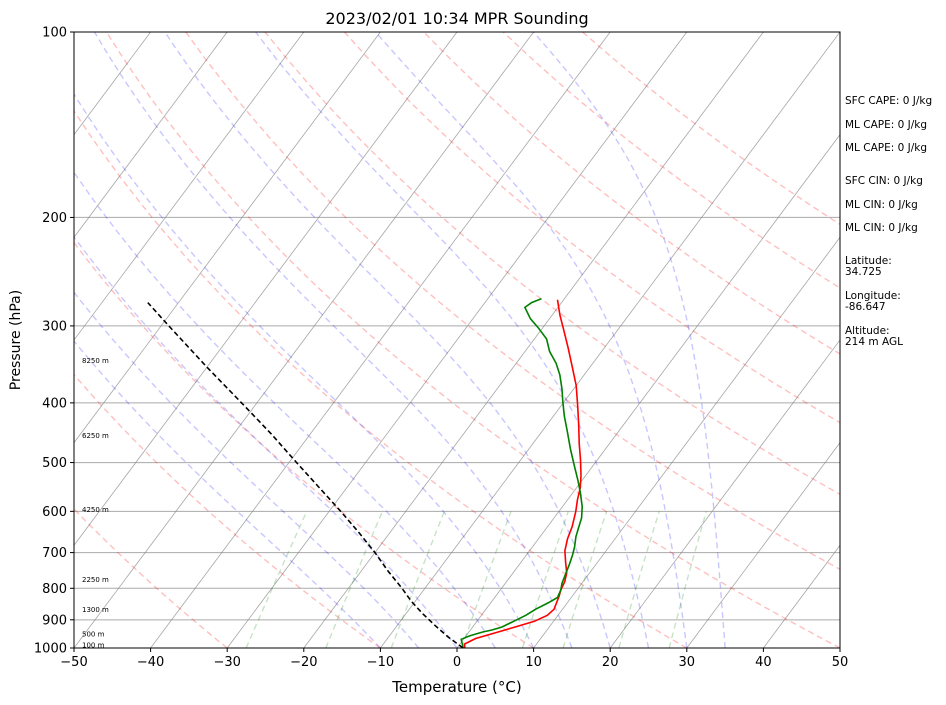  I want to click on chart-title: 2023/02/01 10:34 MPR Sounding, so click(456, 18).